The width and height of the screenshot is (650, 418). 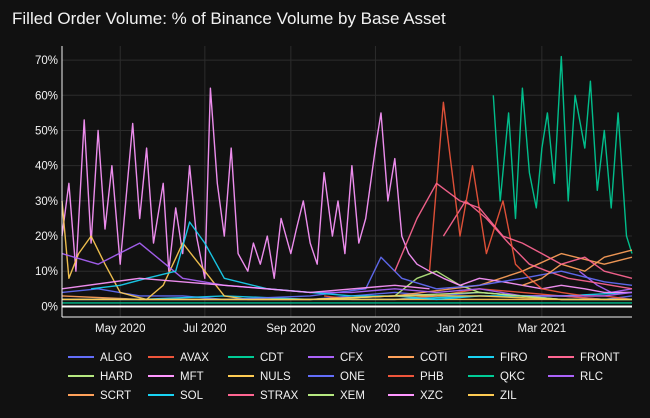 What do you see at coordinates (335, 358) in the screenshot?
I see `legend-item-cfx: CFX` at bounding box center [335, 358].